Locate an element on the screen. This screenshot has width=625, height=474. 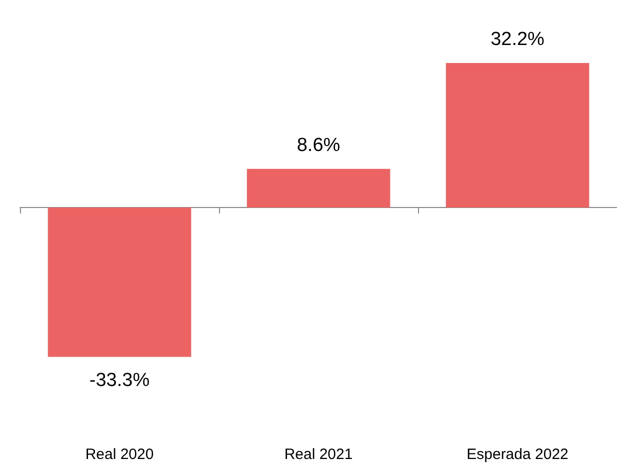
data-label: -33.3% is located at coordinates (119, 380).